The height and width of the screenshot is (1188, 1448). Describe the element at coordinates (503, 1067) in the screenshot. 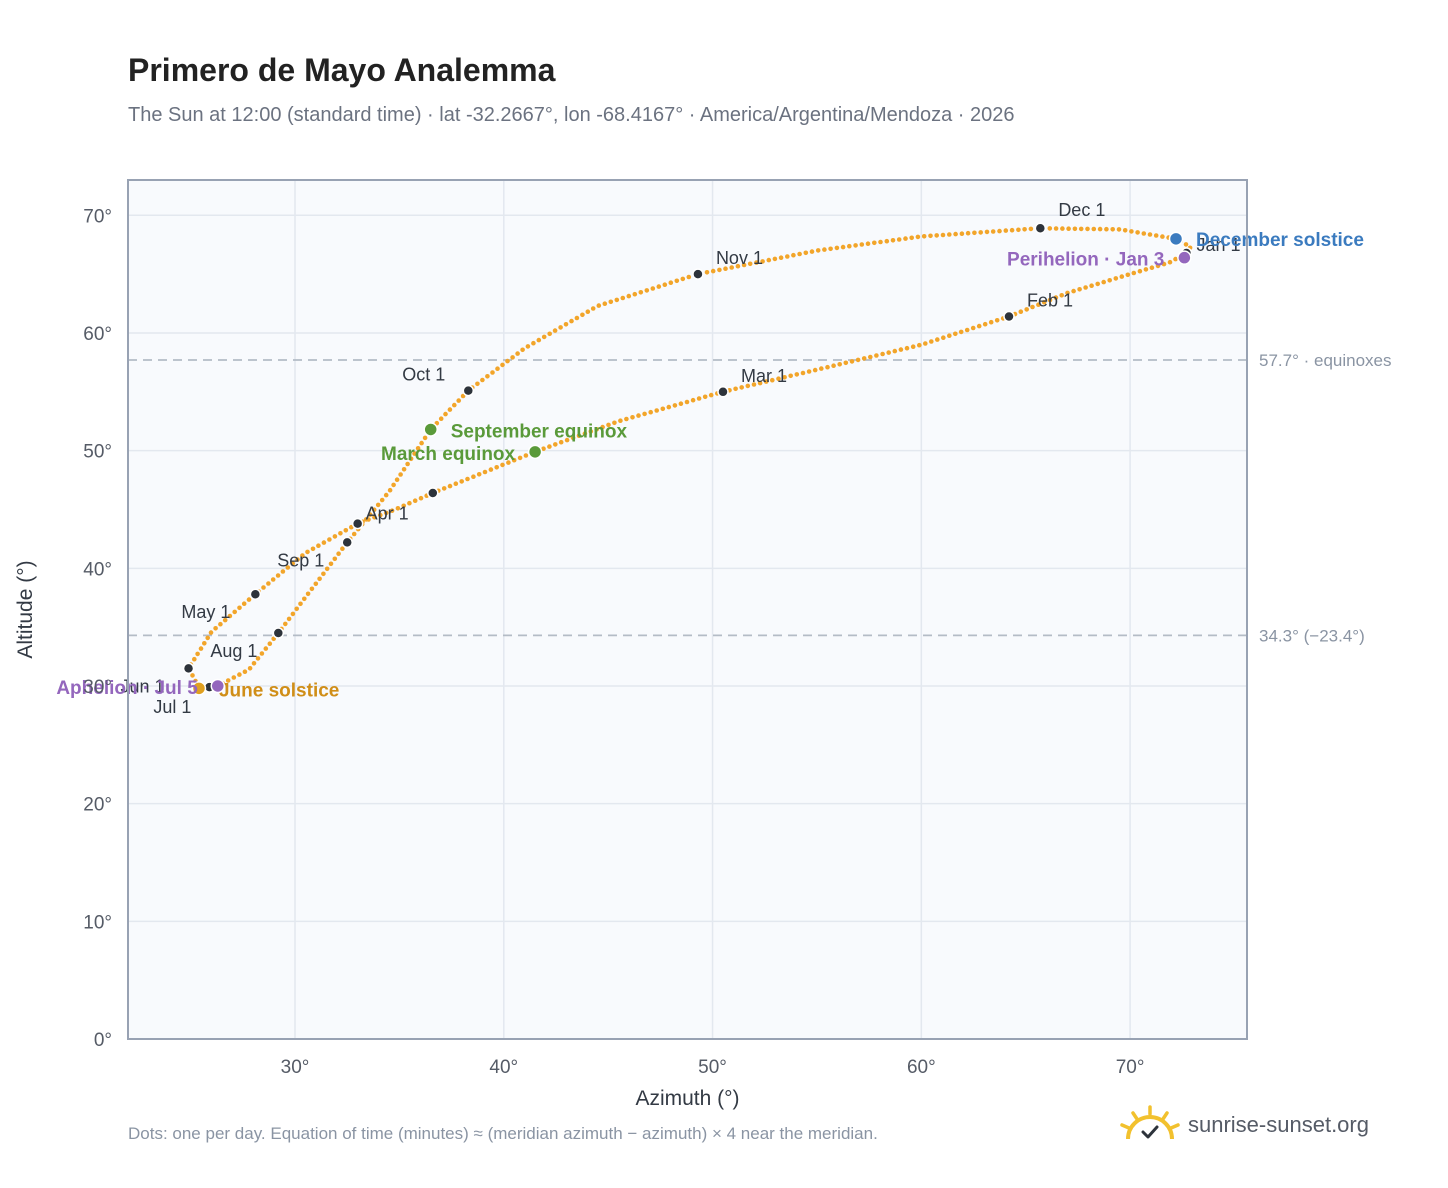

I see `x-tick-label: 40°` at that location.